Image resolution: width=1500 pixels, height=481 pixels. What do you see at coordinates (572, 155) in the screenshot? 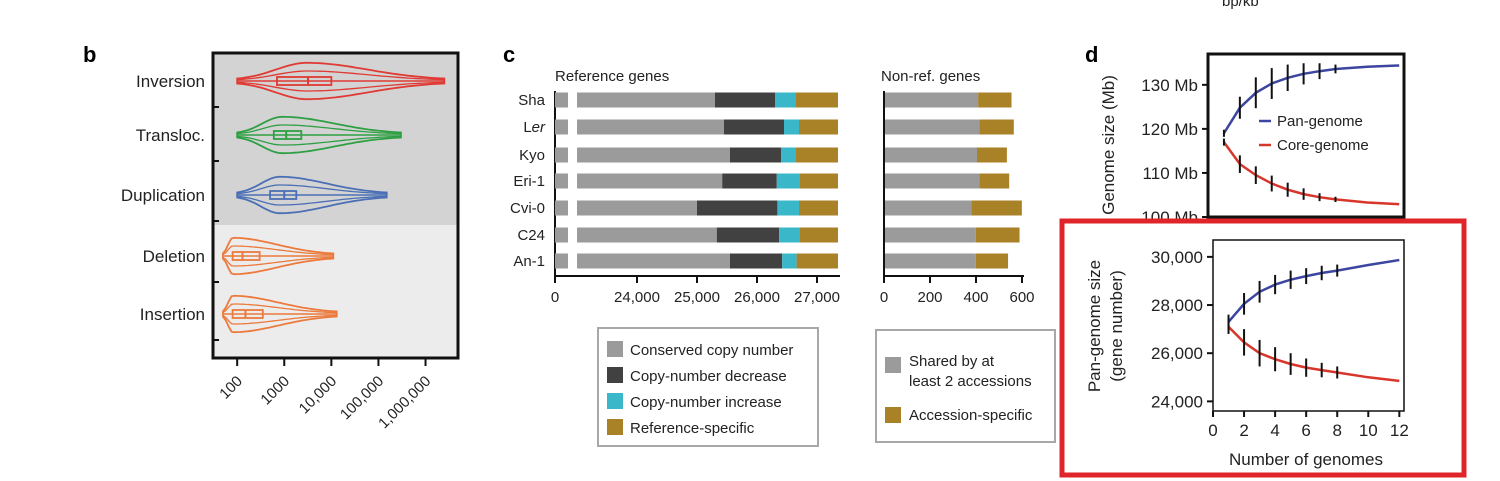
I see `axis-break-kyo` at bounding box center [572, 155].